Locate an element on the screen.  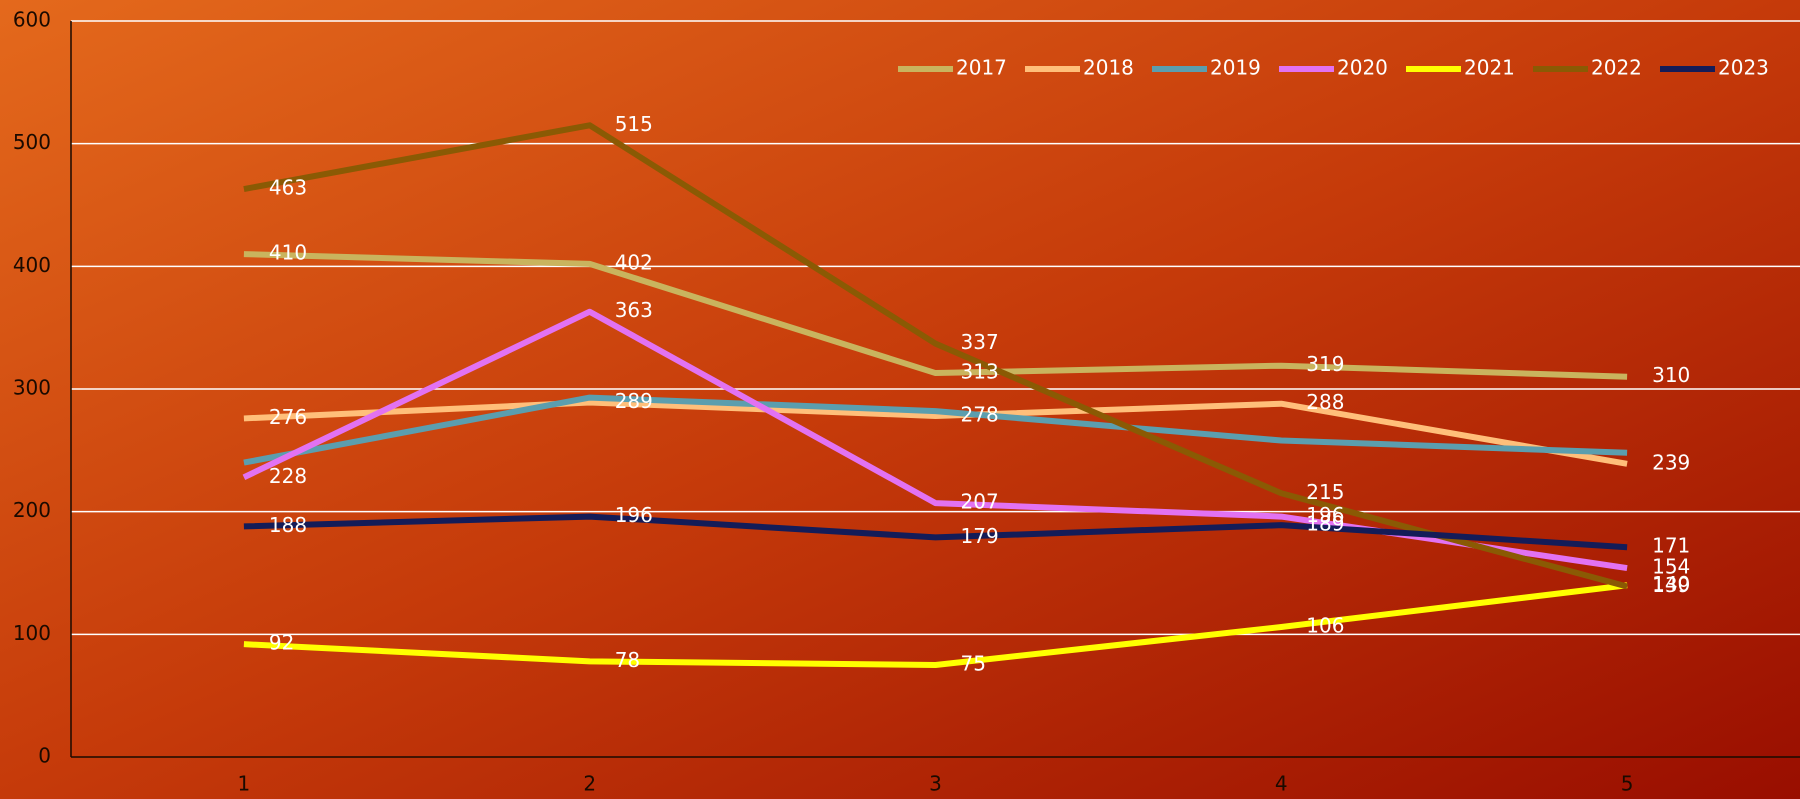
x-tick-label: 5 is located at coordinates (1627, 784).